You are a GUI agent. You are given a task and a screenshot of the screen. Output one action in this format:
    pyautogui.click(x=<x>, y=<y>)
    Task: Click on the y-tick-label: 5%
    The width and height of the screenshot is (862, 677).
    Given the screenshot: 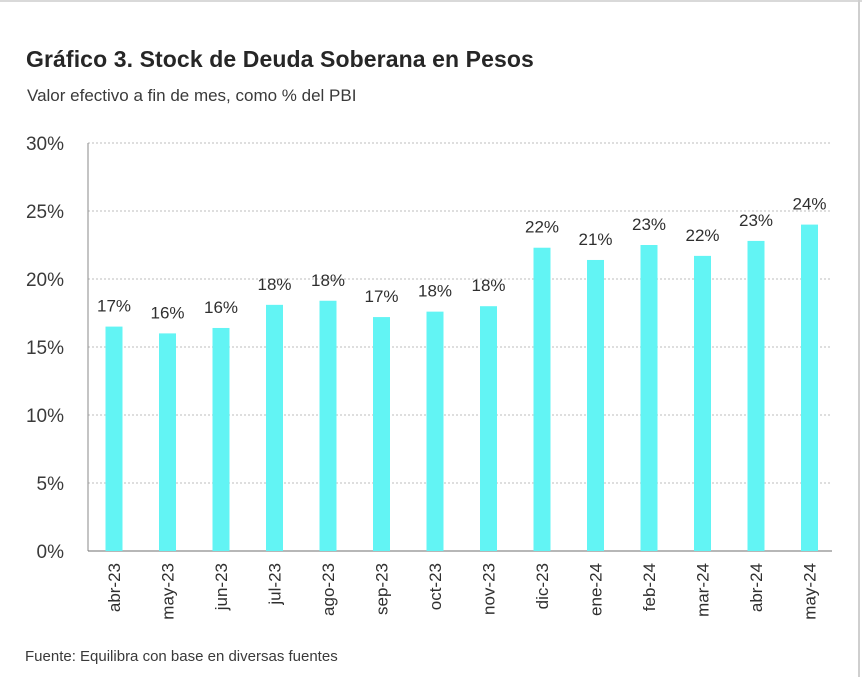 What is the action you would take?
    pyautogui.click(x=51, y=484)
    